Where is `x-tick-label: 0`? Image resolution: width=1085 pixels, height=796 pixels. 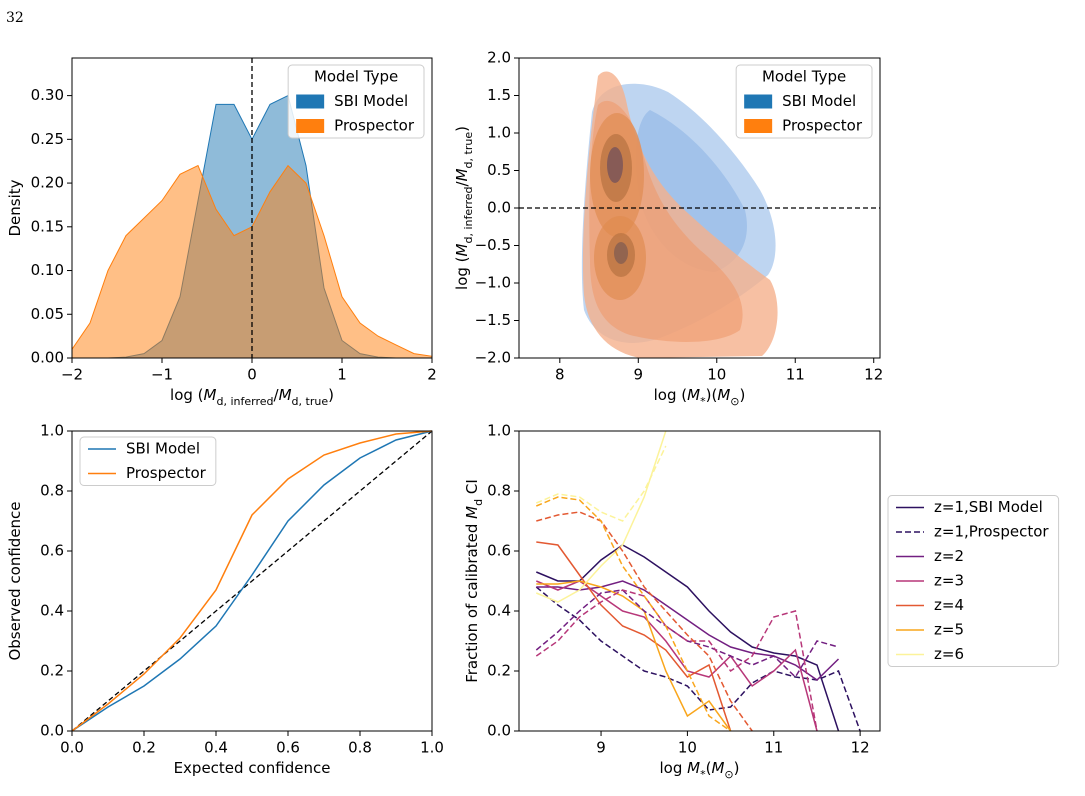
x-tick-label: 0 is located at coordinates (252, 375).